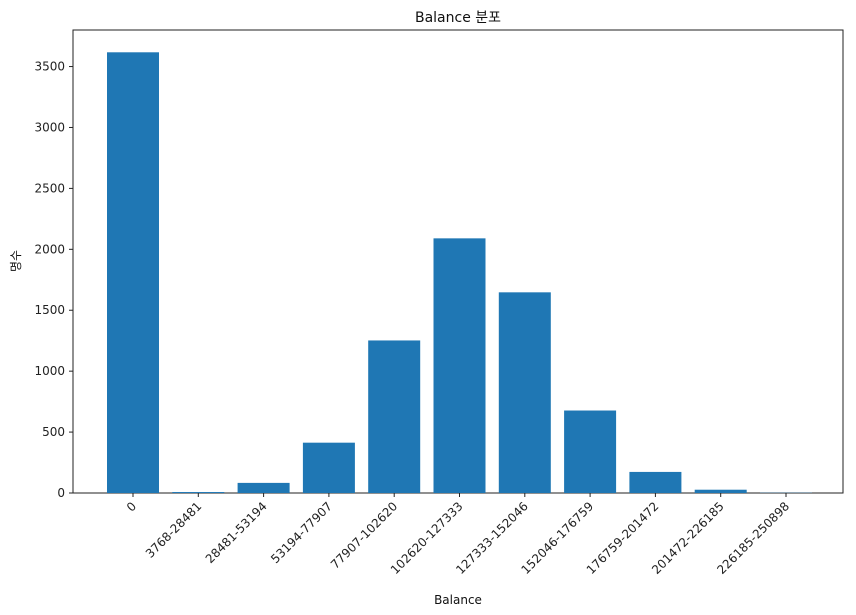 The width and height of the screenshot is (856, 615). I want to click on x-tick-label: 3768-28481, so click(174, 530).